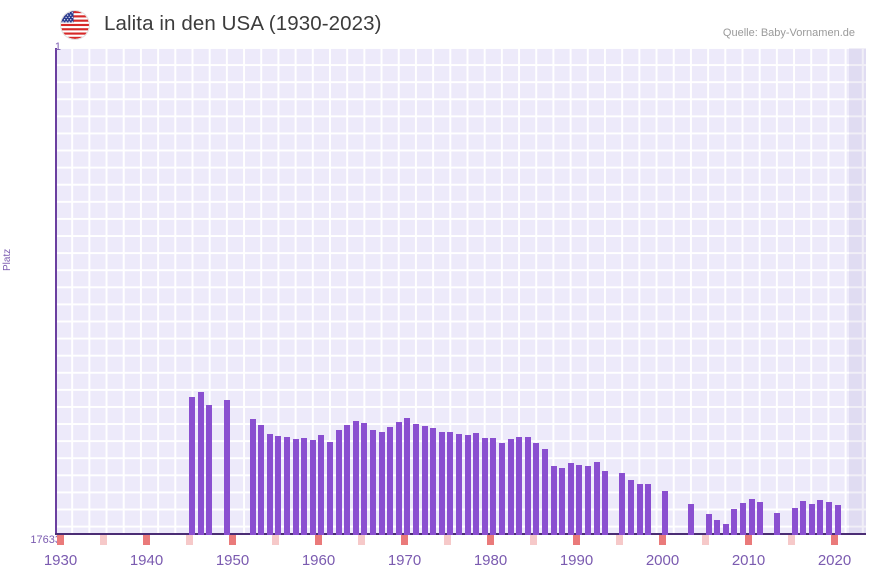 Image resolution: width=873 pixels, height=587 pixels. Describe the element at coordinates (318, 560) in the screenshot. I see `x-axis-tick-label: 1960` at that location.